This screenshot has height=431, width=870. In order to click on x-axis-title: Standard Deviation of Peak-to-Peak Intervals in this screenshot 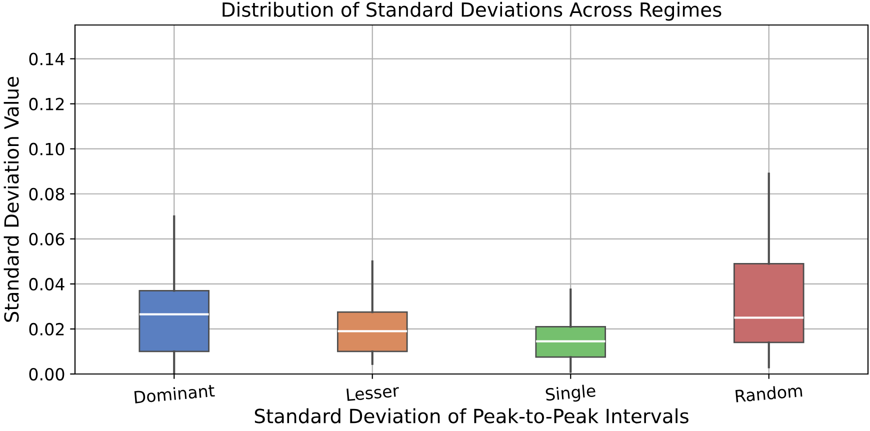, I will do `click(471, 416)`.